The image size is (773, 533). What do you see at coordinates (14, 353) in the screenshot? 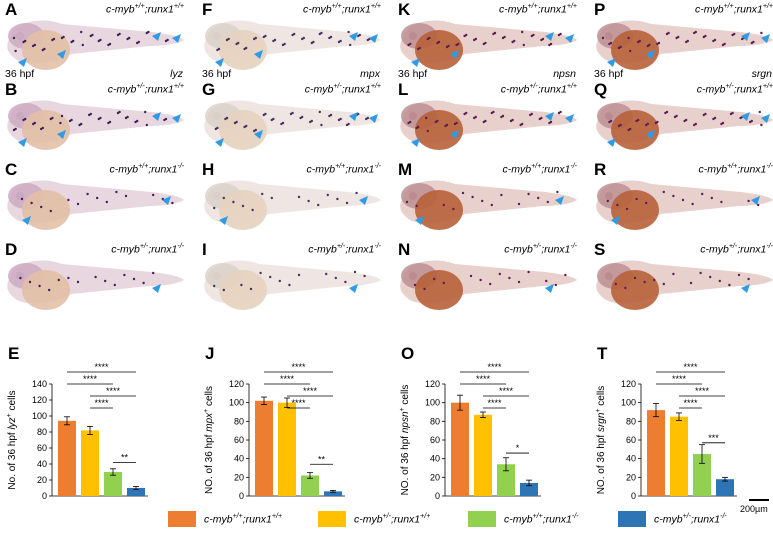
I see `chart-panel-letter: E` at bounding box center [14, 353].